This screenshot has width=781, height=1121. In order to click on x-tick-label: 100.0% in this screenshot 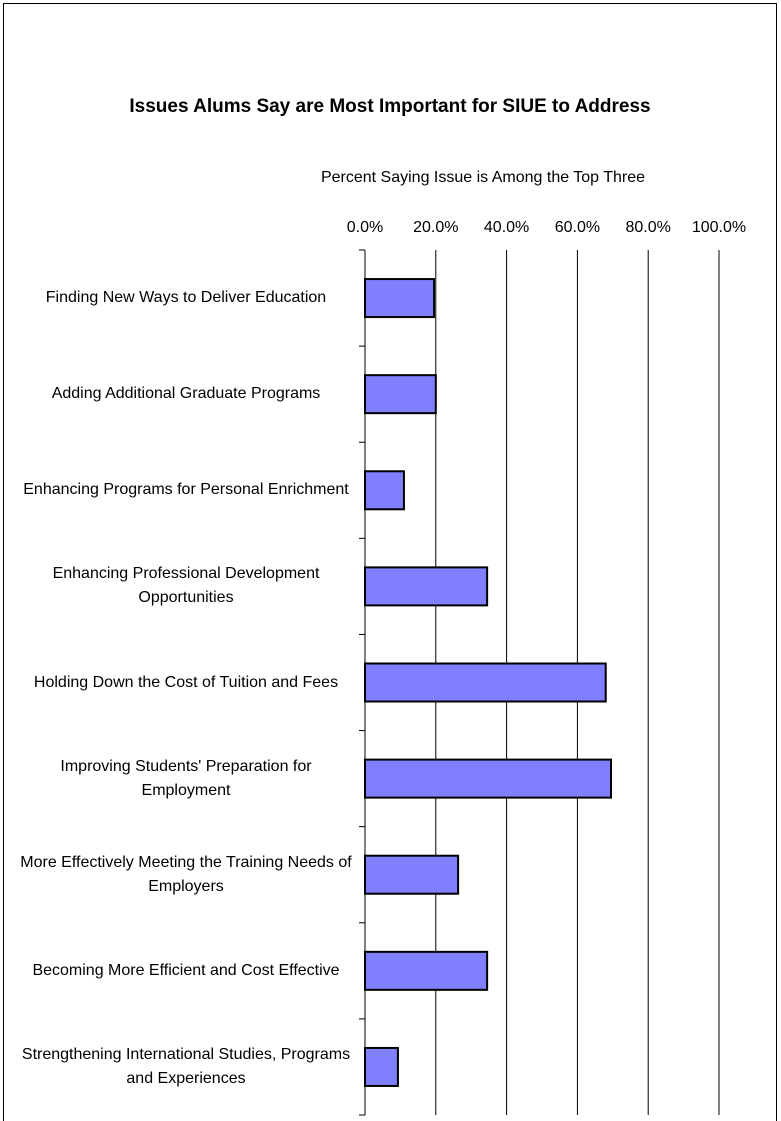, I will do `click(719, 227)`.